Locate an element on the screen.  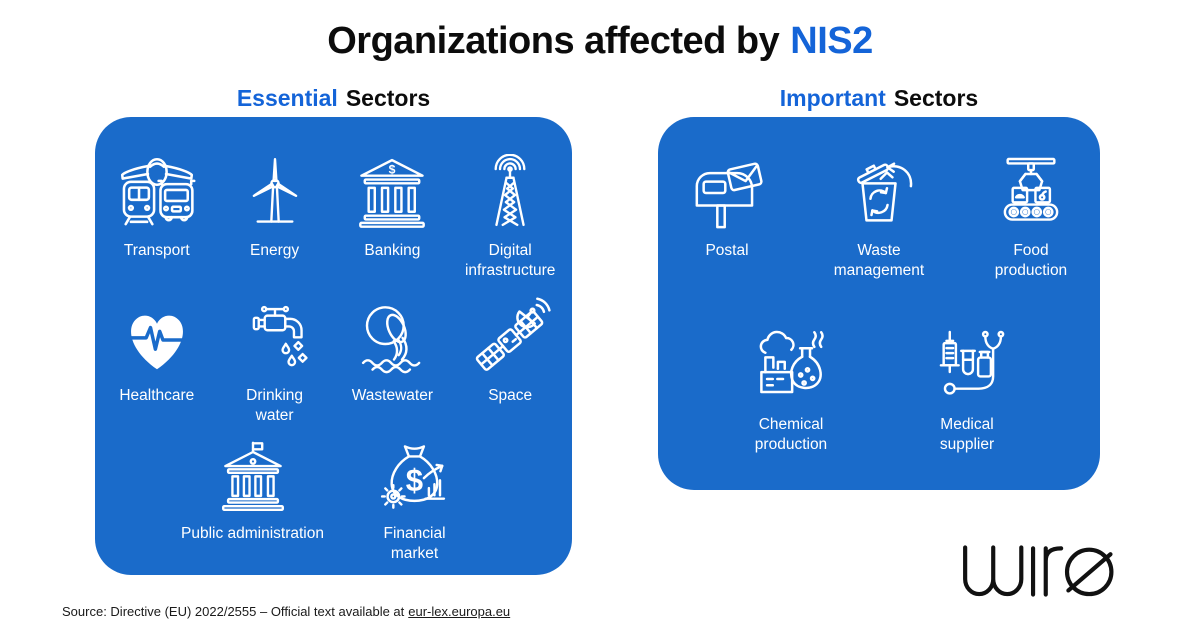
important-heading-rest: Sectors is located at coordinates (936, 98).